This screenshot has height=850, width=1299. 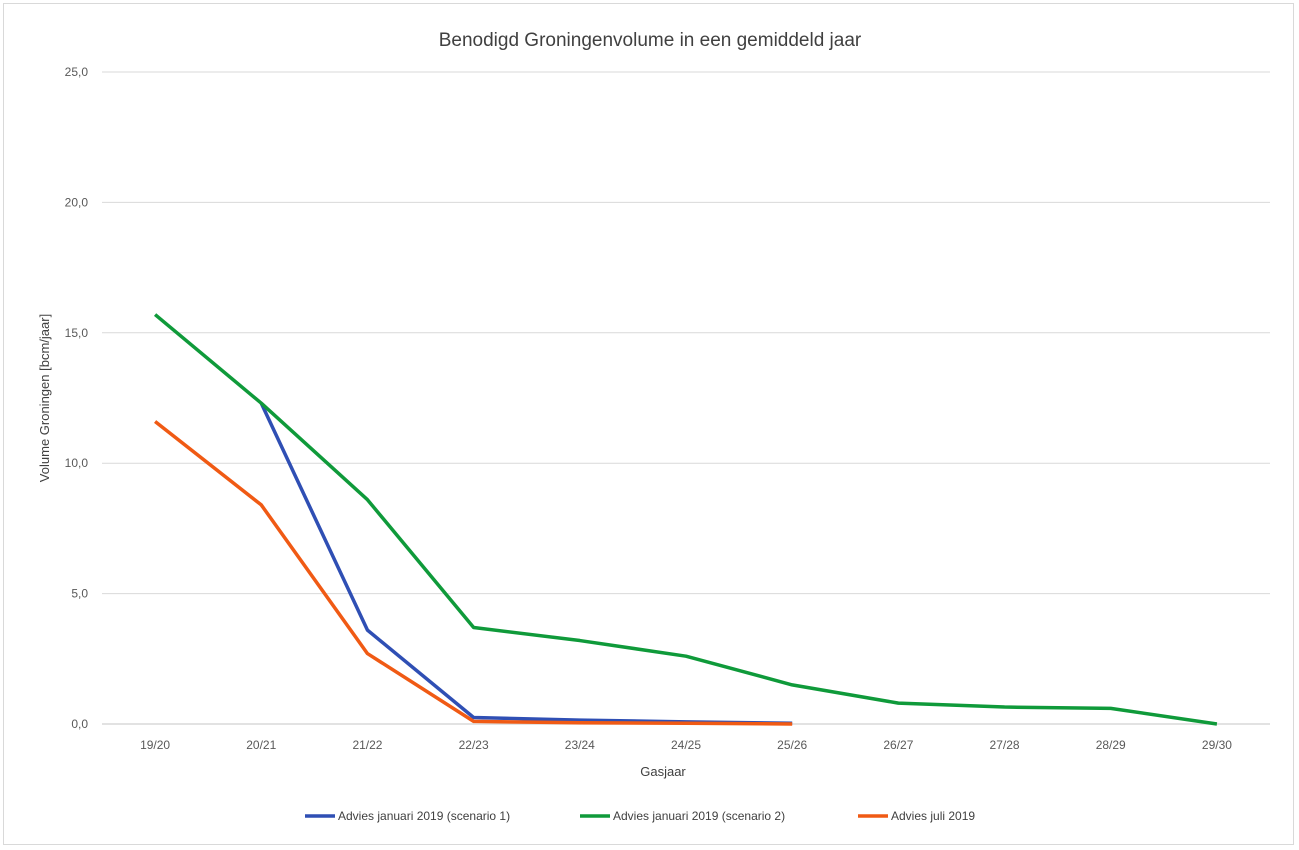 I want to click on y-tick-label: 0,0, so click(x=79, y=724).